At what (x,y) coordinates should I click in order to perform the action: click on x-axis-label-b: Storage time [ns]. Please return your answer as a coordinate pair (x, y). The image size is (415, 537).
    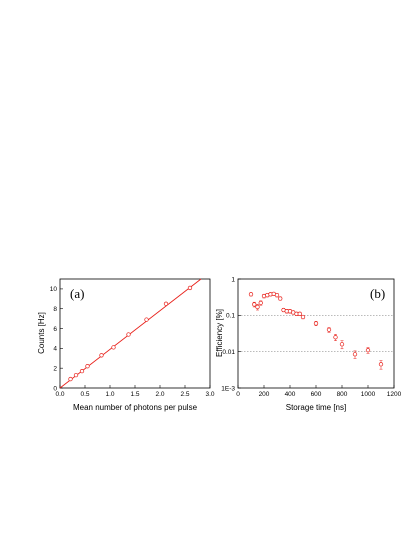
    Looking at the image, I should click on (316, 407).